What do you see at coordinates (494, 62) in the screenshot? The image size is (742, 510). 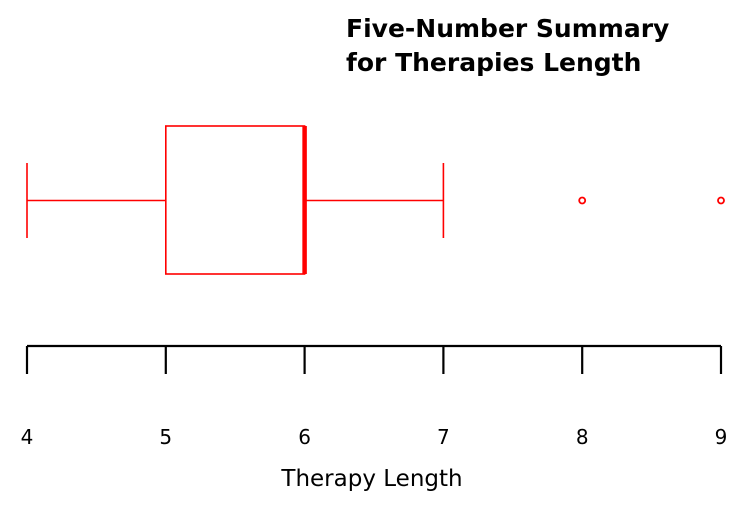 I see `chart-title-line-2: for Therapies Length` at bounding box center [494, 62].